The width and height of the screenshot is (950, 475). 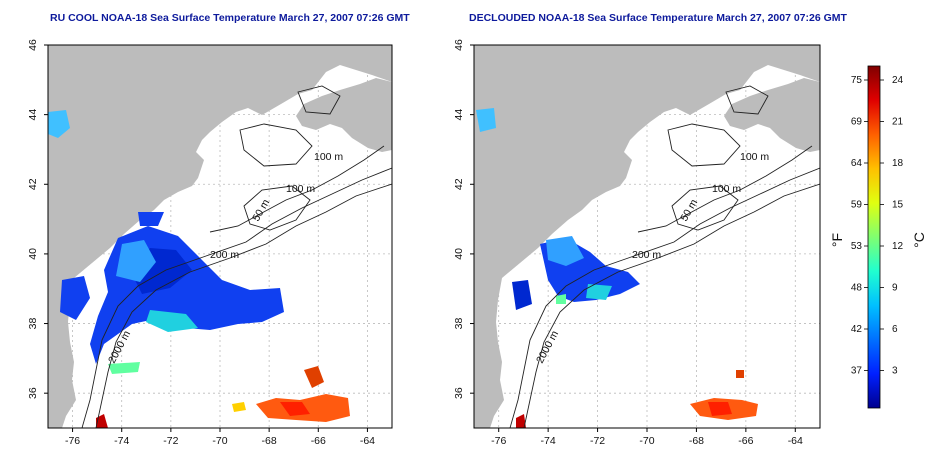 I want to click on fahrenheit-tick-label: 48, so click(x=857, y=288).